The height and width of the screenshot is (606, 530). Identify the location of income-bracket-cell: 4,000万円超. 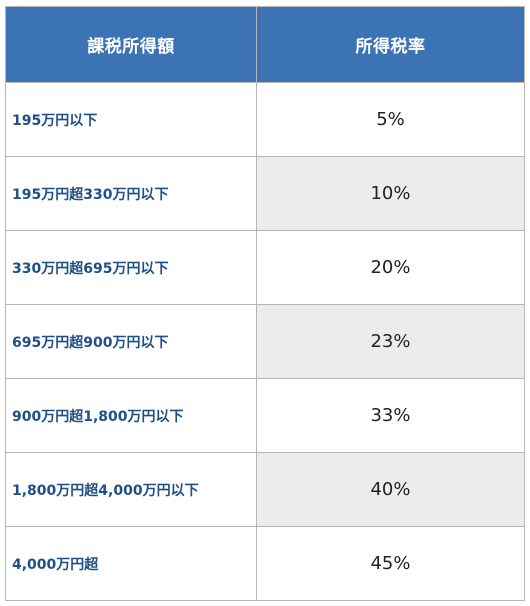
(131, 563).